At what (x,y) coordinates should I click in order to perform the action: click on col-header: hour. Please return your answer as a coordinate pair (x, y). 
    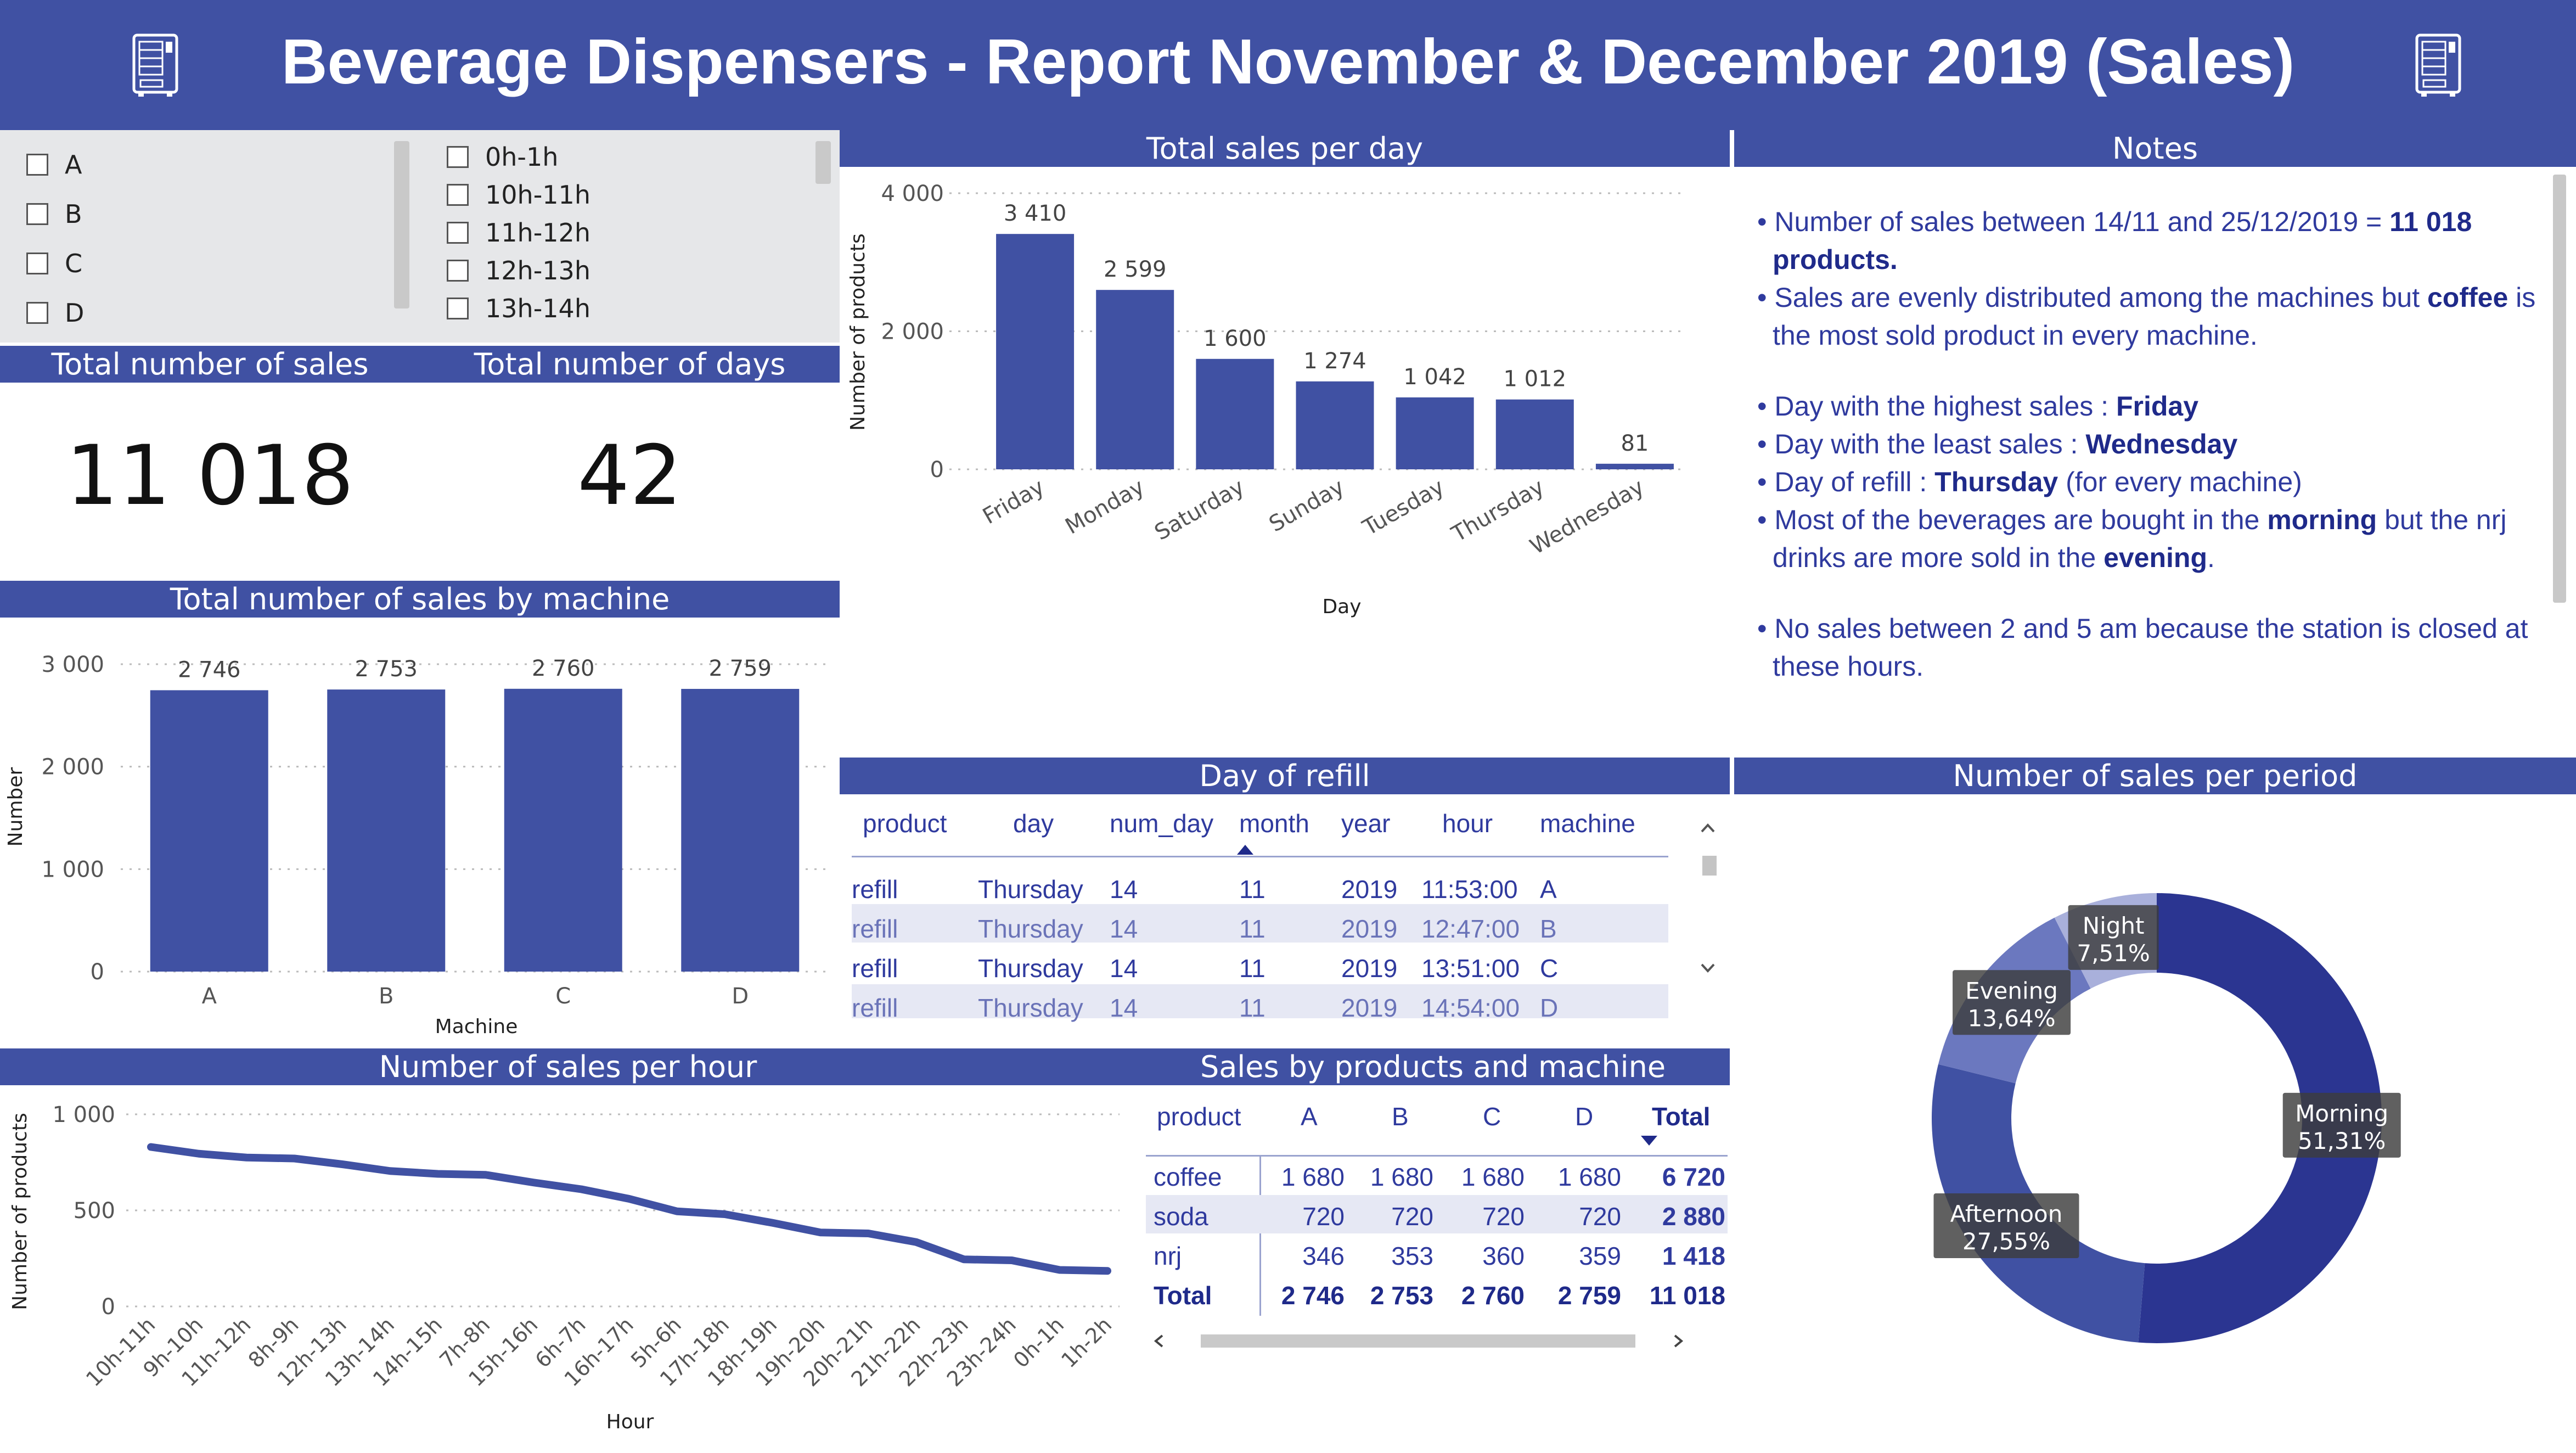
    Looking at the image, I should click on (1468, 823).